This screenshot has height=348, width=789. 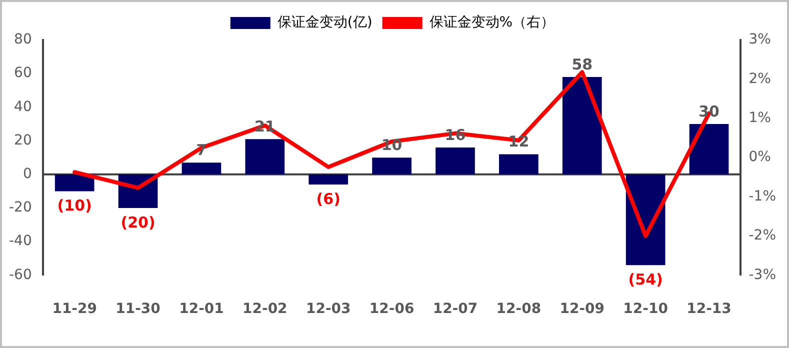 What do you see at coordinates (759, 157) in the screenshot?
I see `y2-tick-label: 0%` at bounding box center [759, 157].